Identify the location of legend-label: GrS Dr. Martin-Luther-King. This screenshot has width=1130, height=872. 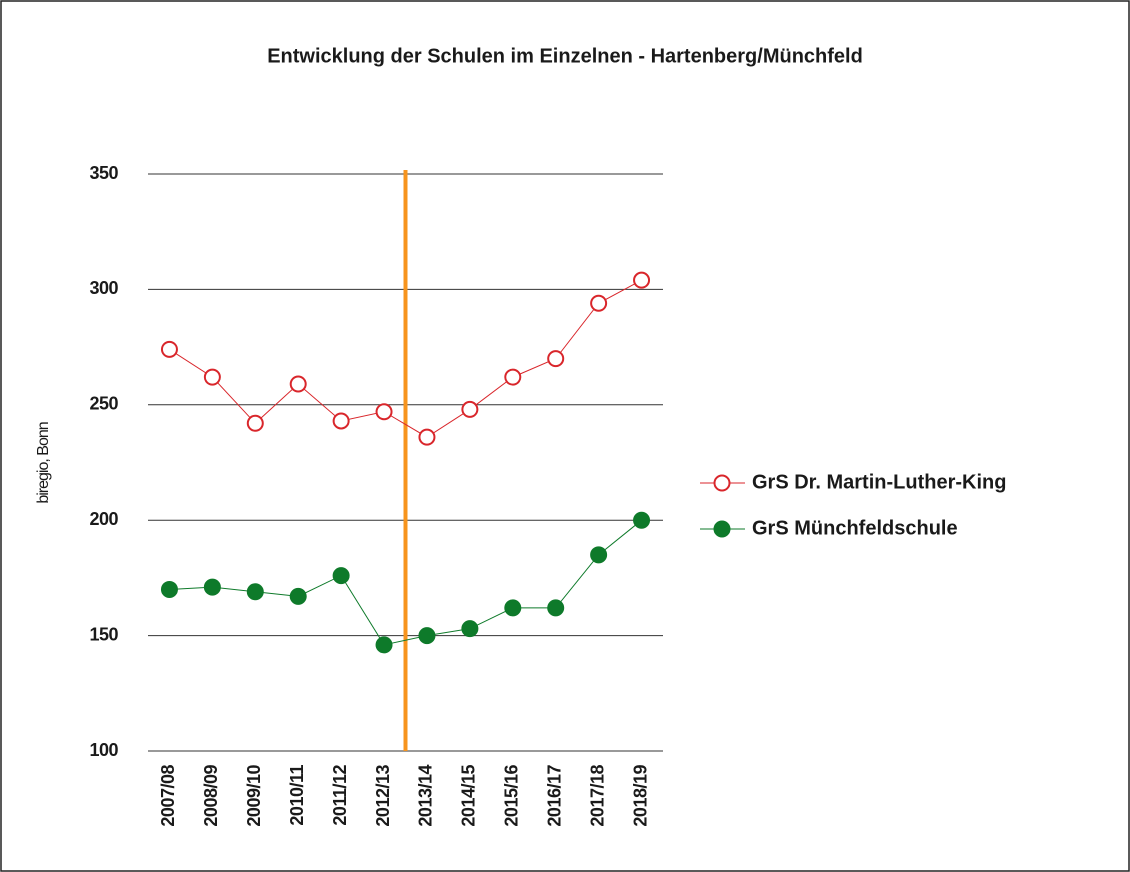
(879, 482).